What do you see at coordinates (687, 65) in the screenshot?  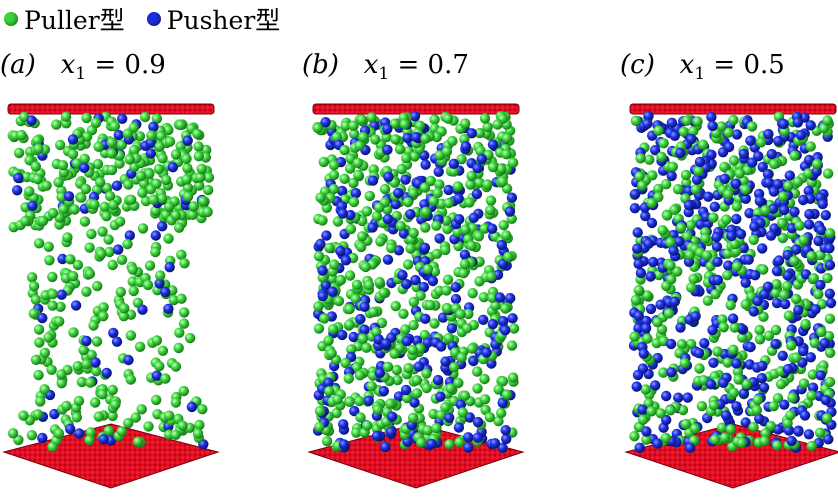 I see `panel-c-var: x` at bounding box center [687, 65].